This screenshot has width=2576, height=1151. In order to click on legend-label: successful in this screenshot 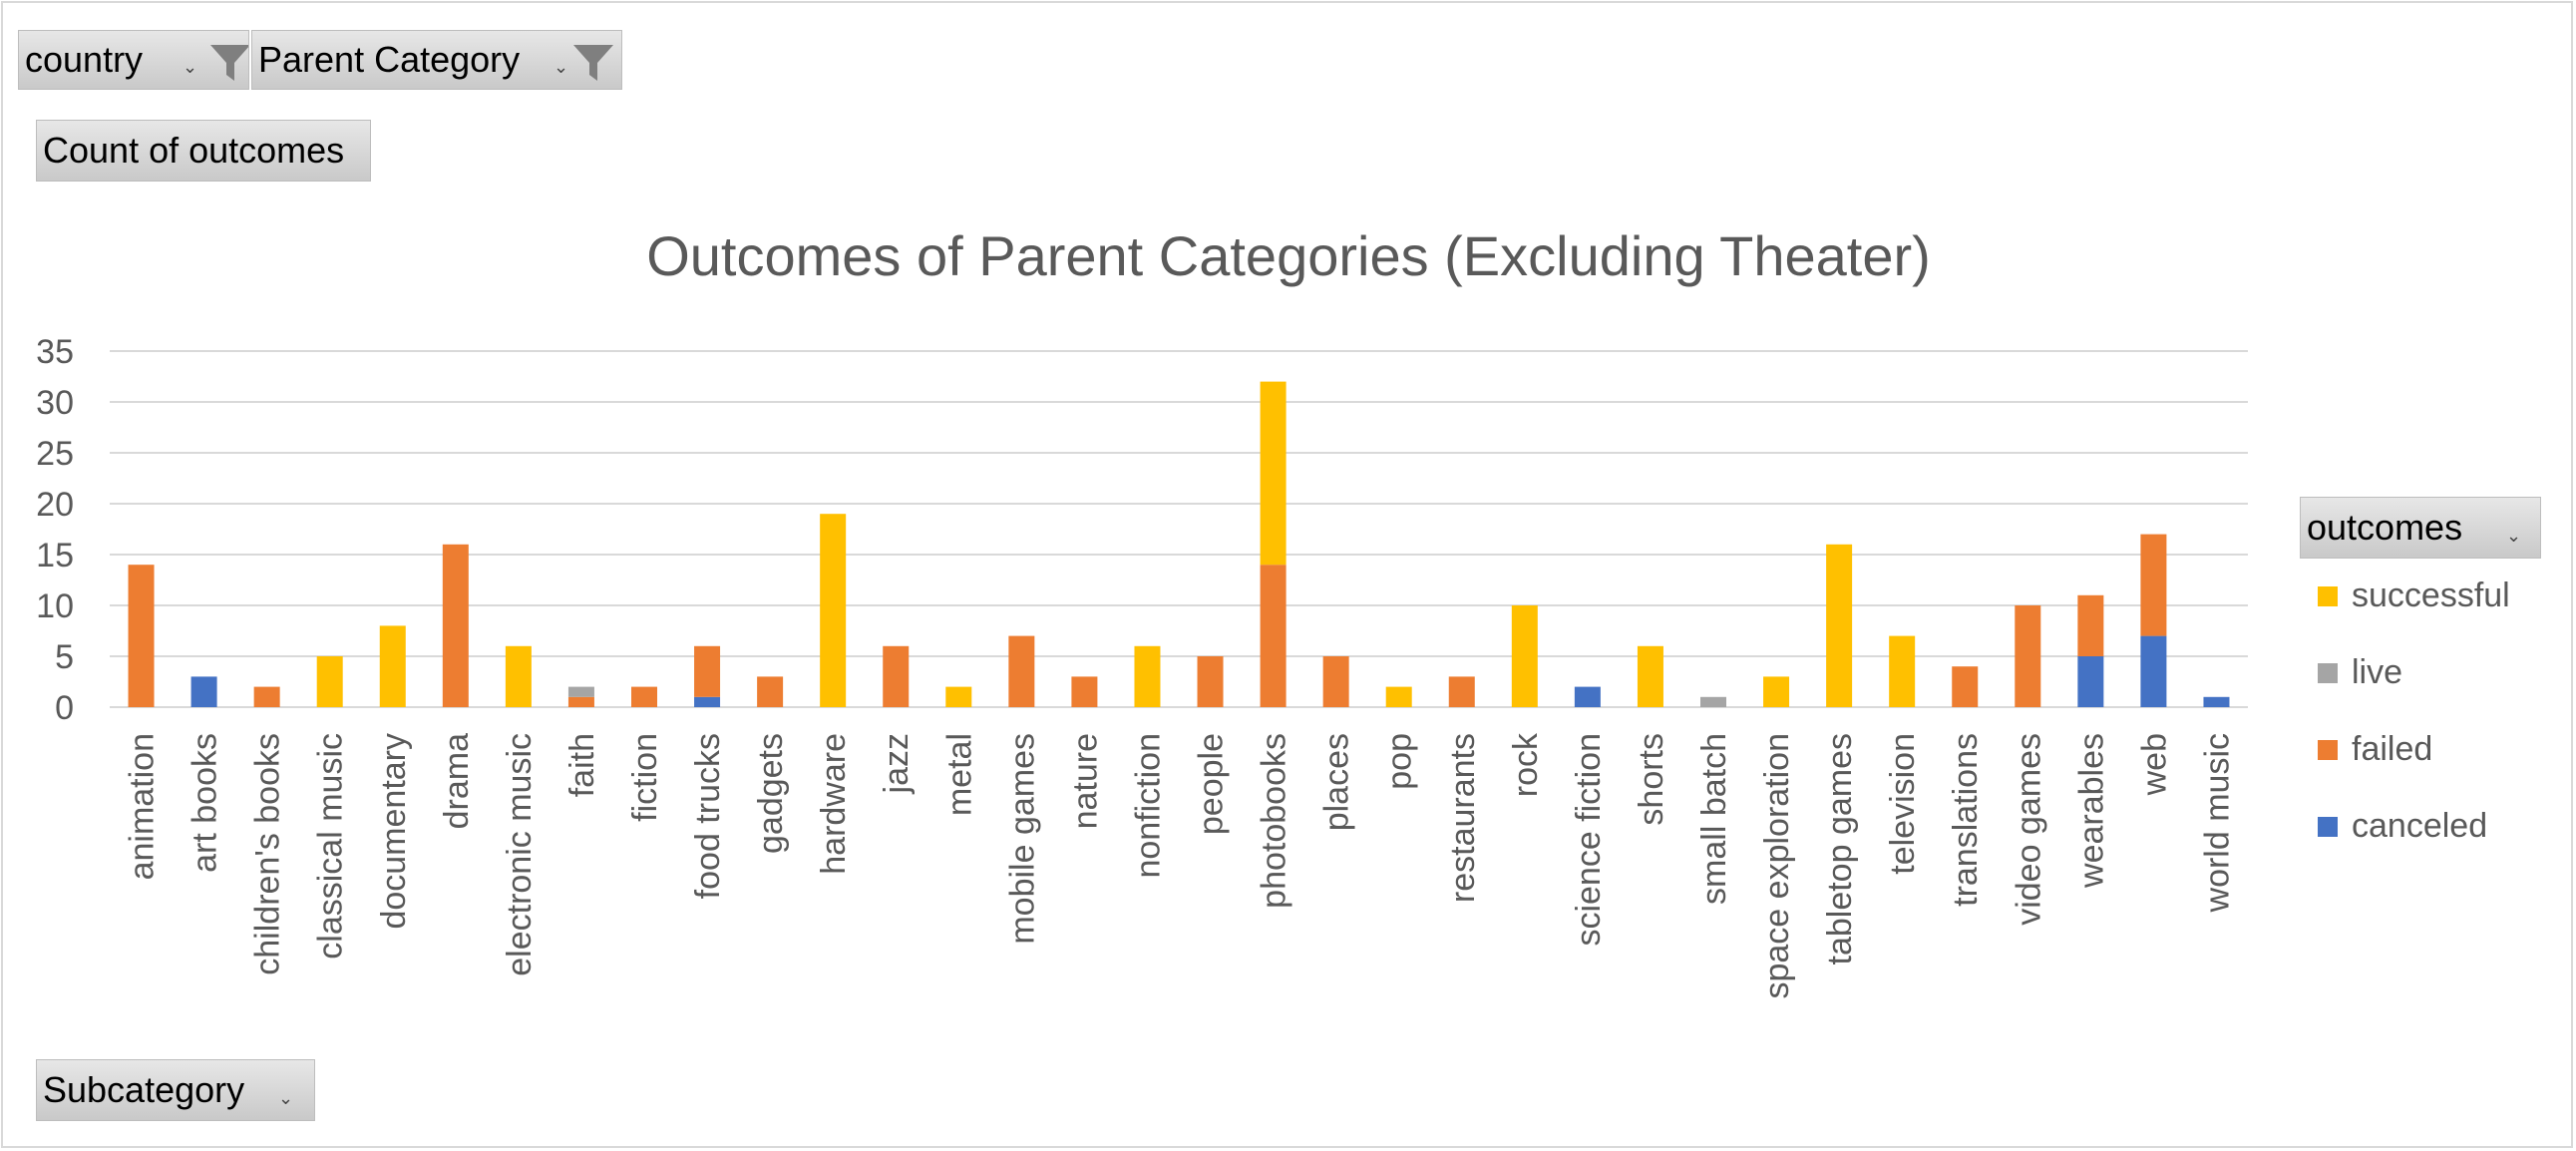, I will do `click(2431, 595)`.